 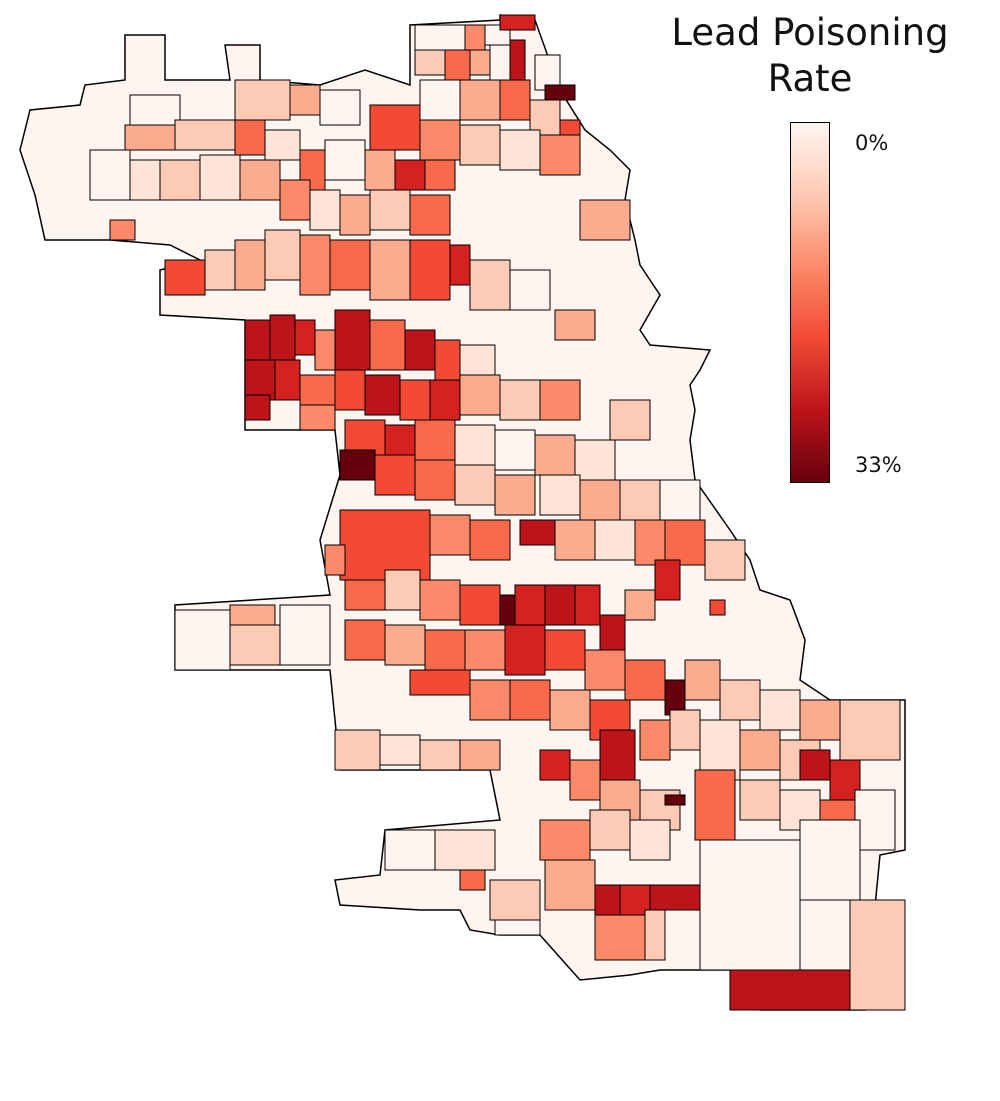 What do you see at coordinates (810, 78) in the screenshot?
I see `map-title-line-2: Rate` at bounding box center [810, 78].